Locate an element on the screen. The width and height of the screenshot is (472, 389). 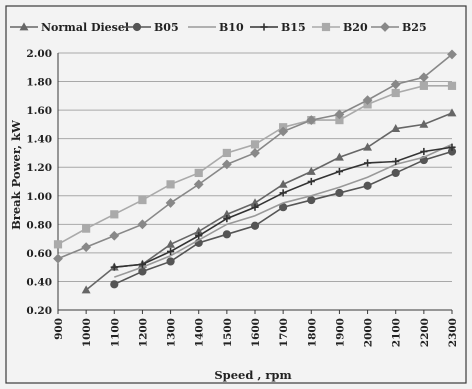
legend-label: Normal Diesel is located at coordinates (85, 27).